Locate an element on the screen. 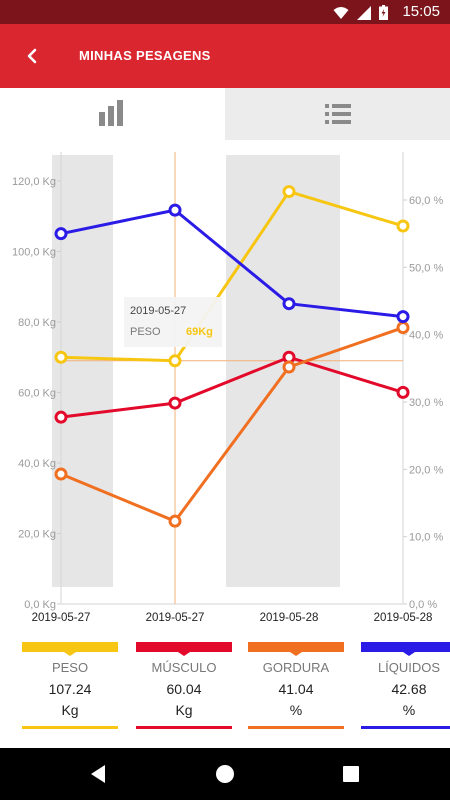 The width and height of the screenshot is (450, 800). system-nav-bar is located at coordinates (225, 774).